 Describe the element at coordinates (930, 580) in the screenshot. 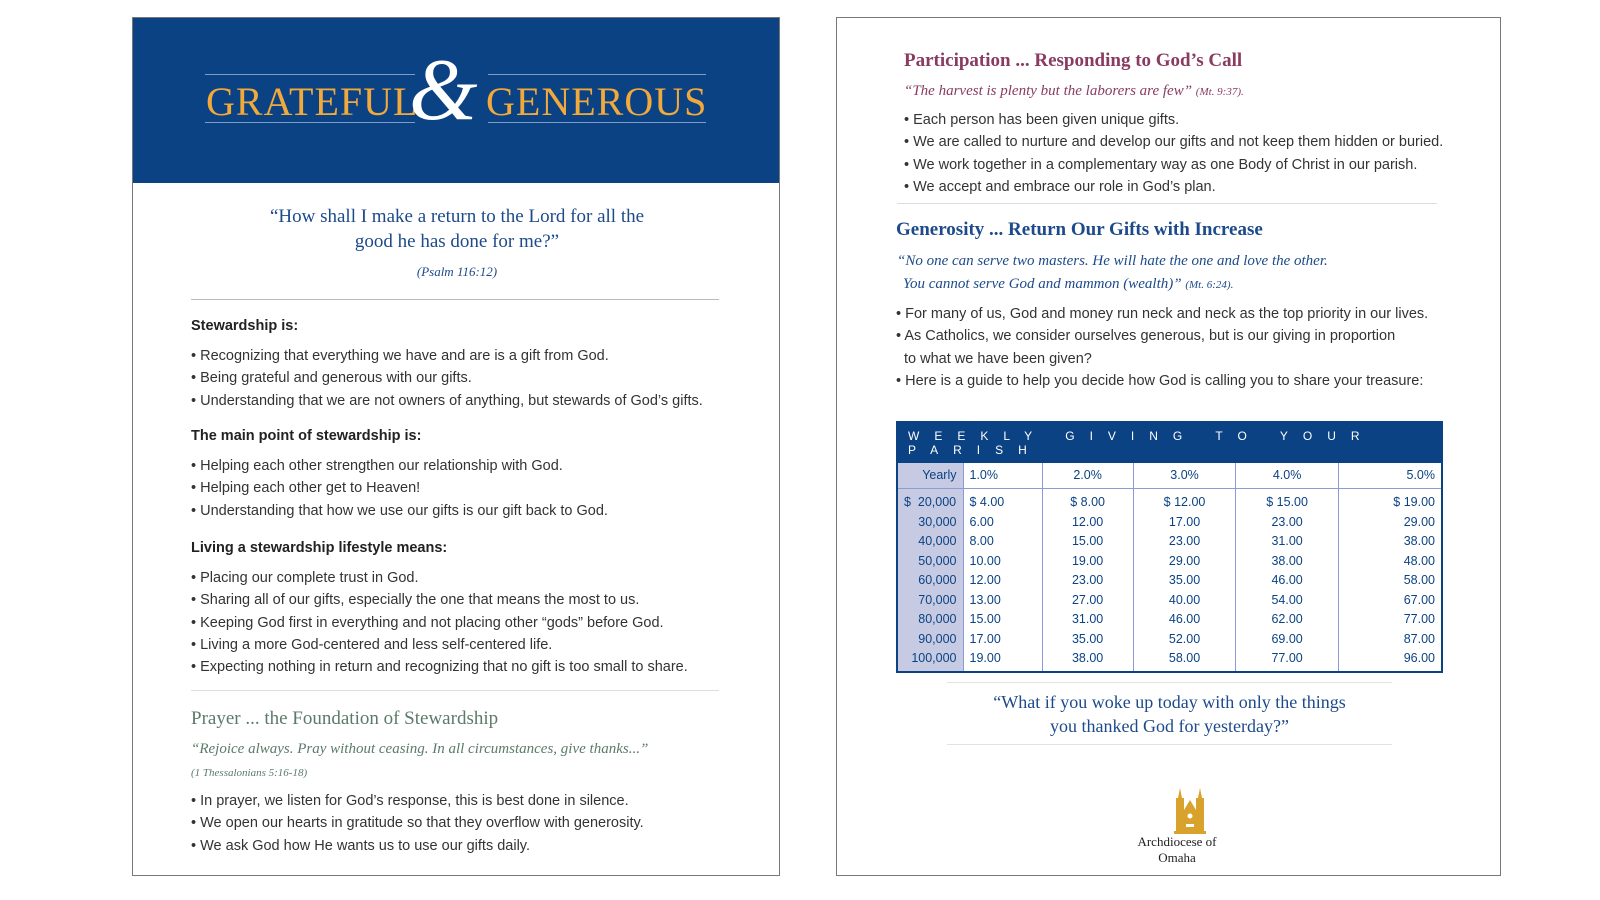

I see `yearly-income-cell: 60,000` at that location.